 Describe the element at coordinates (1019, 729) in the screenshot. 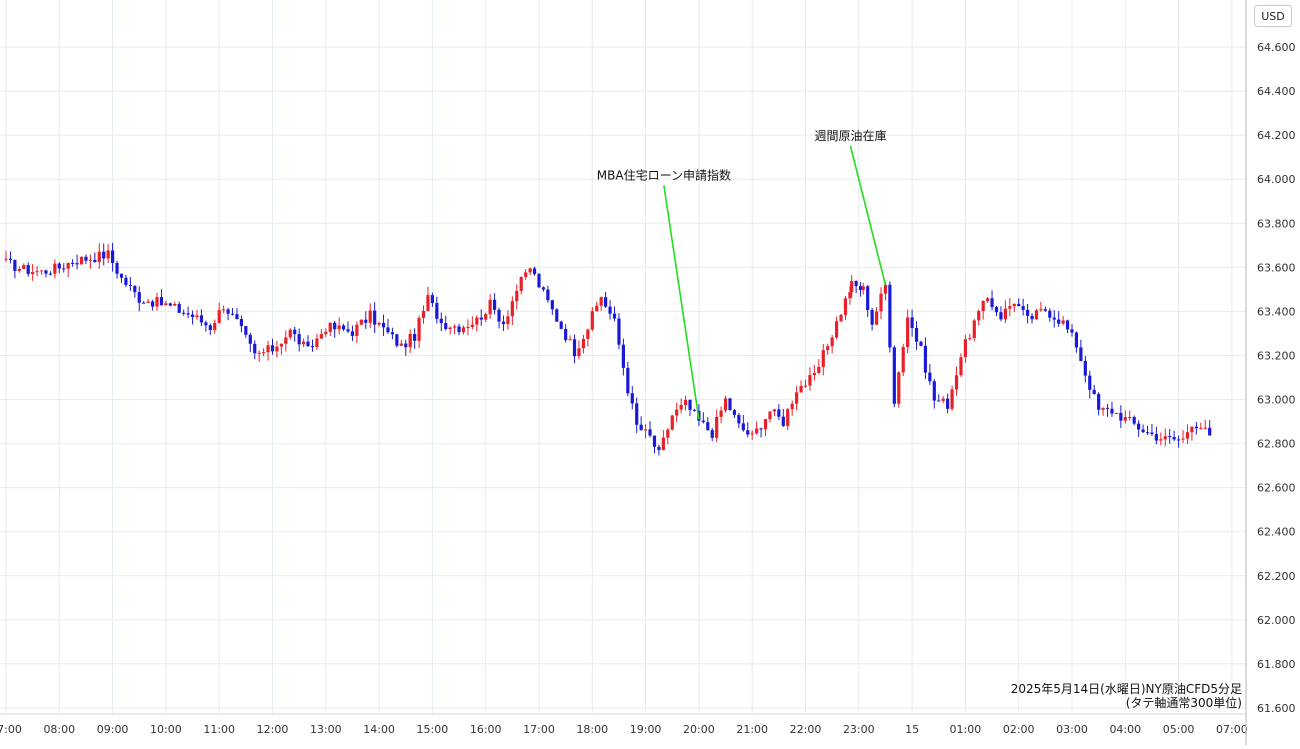

I see `x-tick-label: 02:00` at that location.